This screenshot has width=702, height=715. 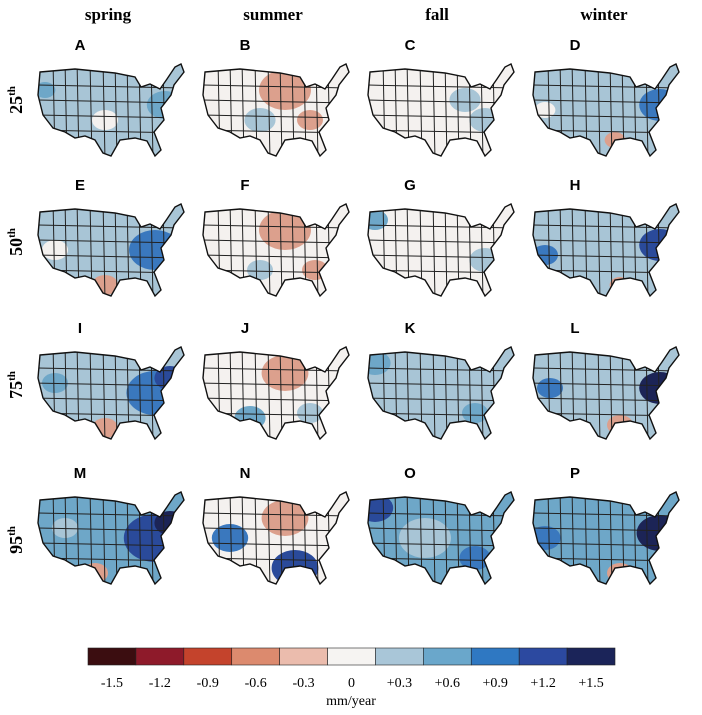 I want to click on panel-letter: F, so click(x=244, y=185).